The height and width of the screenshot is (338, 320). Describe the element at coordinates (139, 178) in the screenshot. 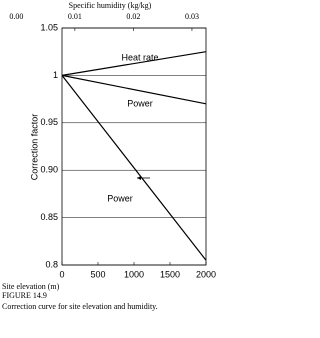

I see `arrow-head` at that location.